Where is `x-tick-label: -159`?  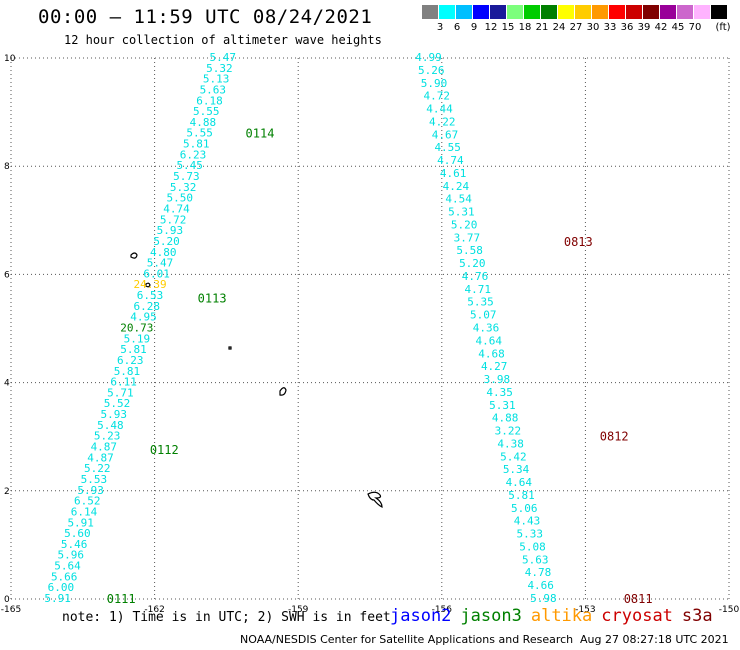
x-tick-label: -159 is located at coordinates (298, 610).